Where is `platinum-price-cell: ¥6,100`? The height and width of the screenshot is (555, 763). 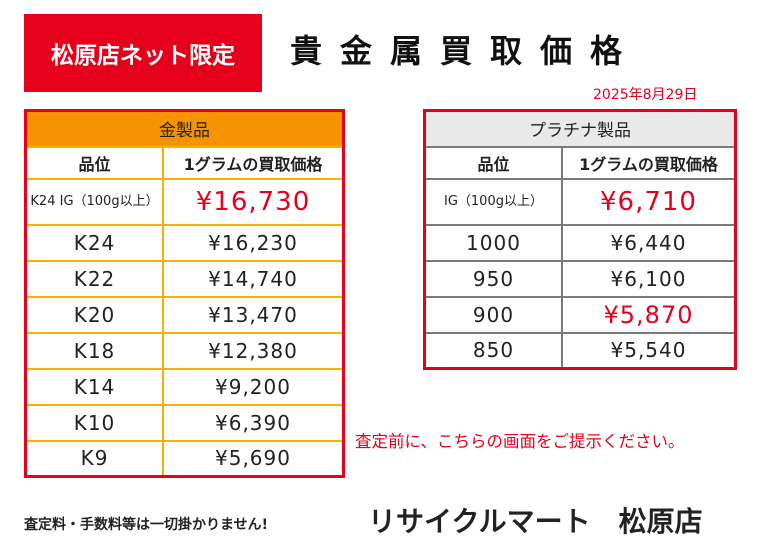 platinum-price-cell: ¥6,100 is located at coordinates (649, 278).